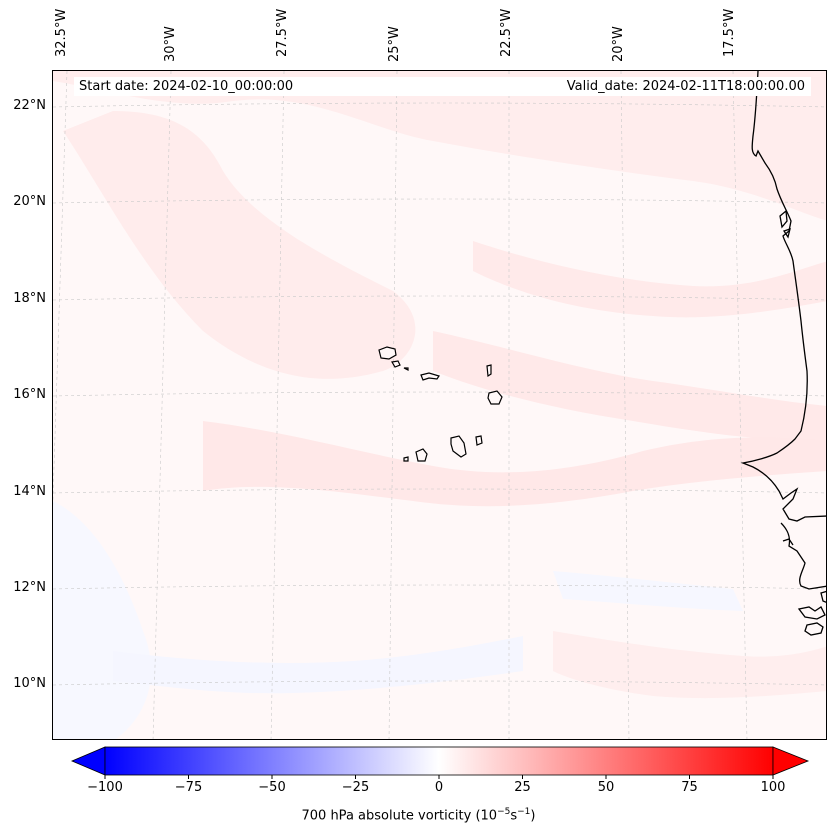  What do you see at coordinates (439, 683) in the screenshot?
I see `parallel-10n` at bounding box center [439, 683].